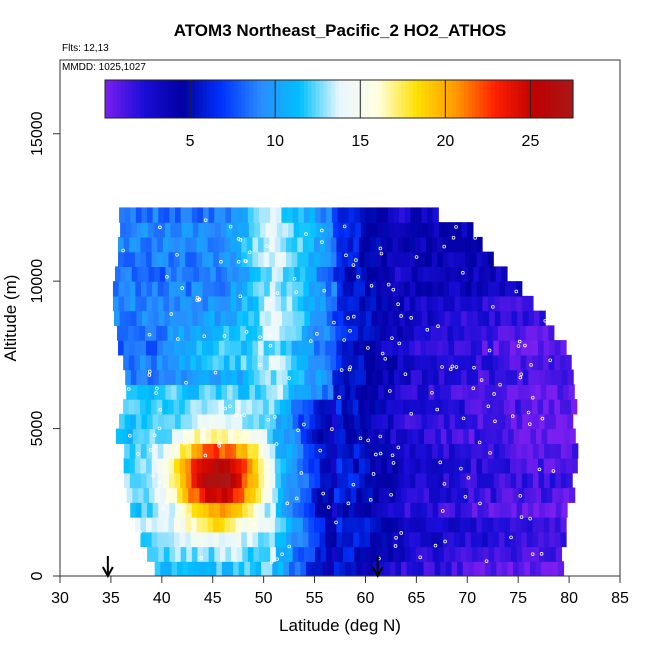  Describe the element at coordinates (531, 141) in the screenshot. I see `colorbar-tick-label: 25` at that location.